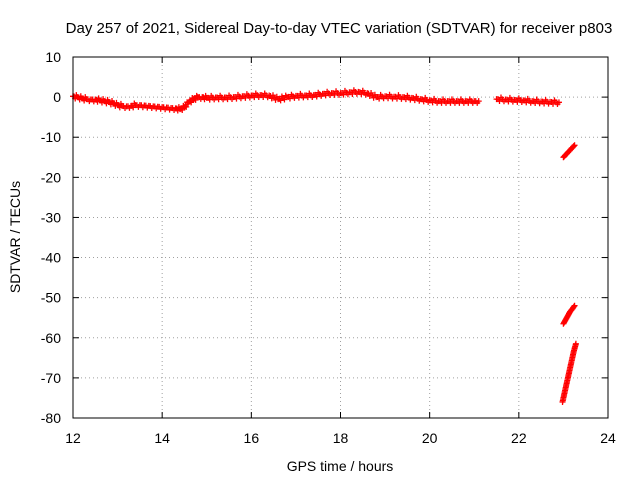 This screenshot has height=480, width=640. Describe the element at coordinates (341, 438) in the screenshot. I see `x-tick-label: 18` at that location.